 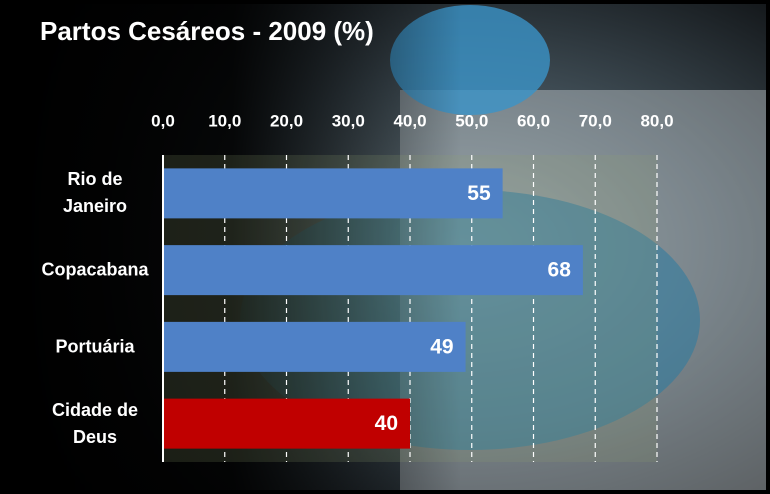 What do you see at coordinates (286, 120) in the screenshot?
I see `x-tick-label: 20,0` at bounding box center [286, 120].